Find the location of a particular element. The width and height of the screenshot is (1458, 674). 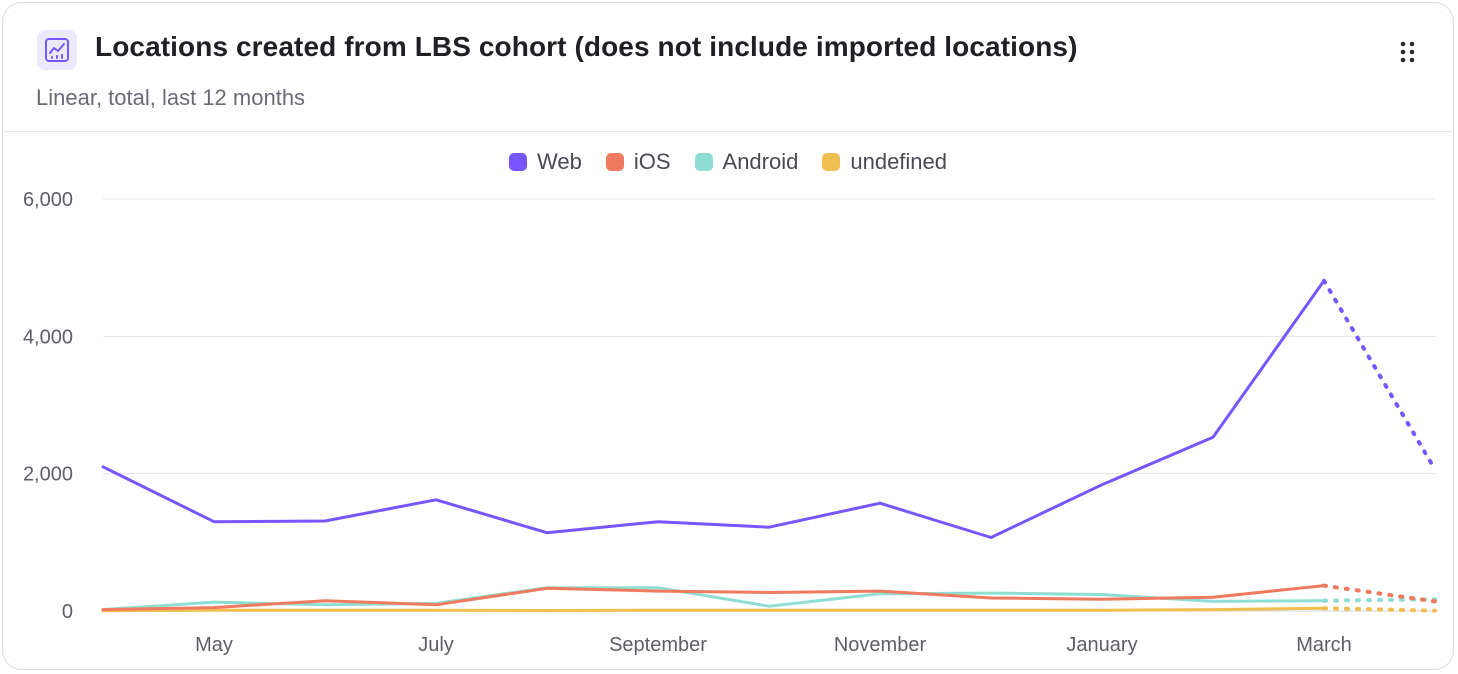

legend-item-web: Web is located at coordinates (545, 162).